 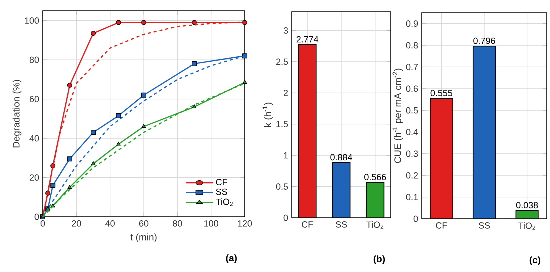 What do you see at coordinates (286, 31) in the screenshot?
I see `y-tick-label: 3` at bounding box center [286, 31].